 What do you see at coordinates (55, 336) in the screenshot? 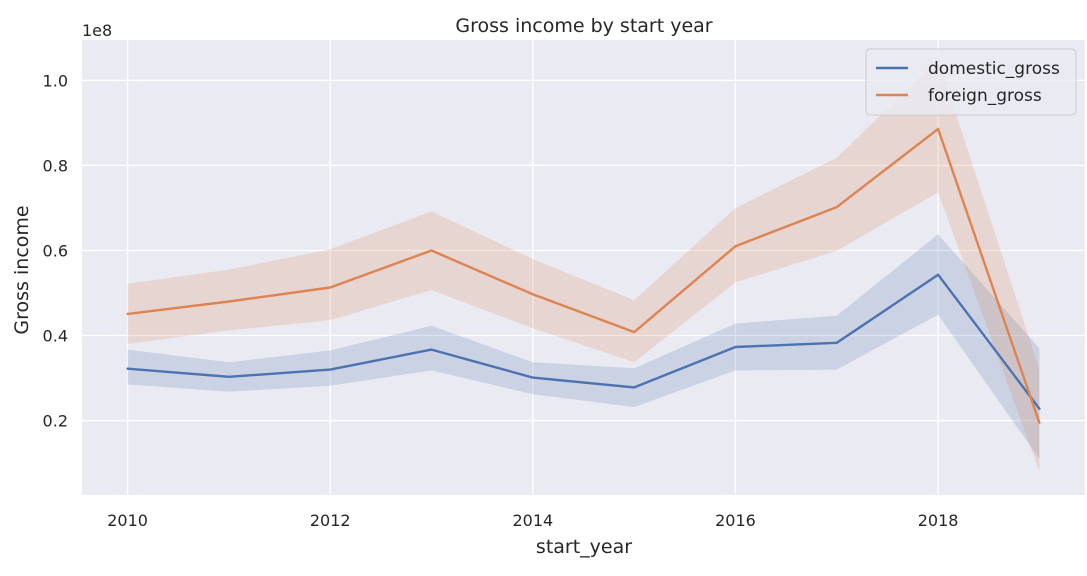
I see `y-tick-label: 0.4` at bounding box center [55, 336].